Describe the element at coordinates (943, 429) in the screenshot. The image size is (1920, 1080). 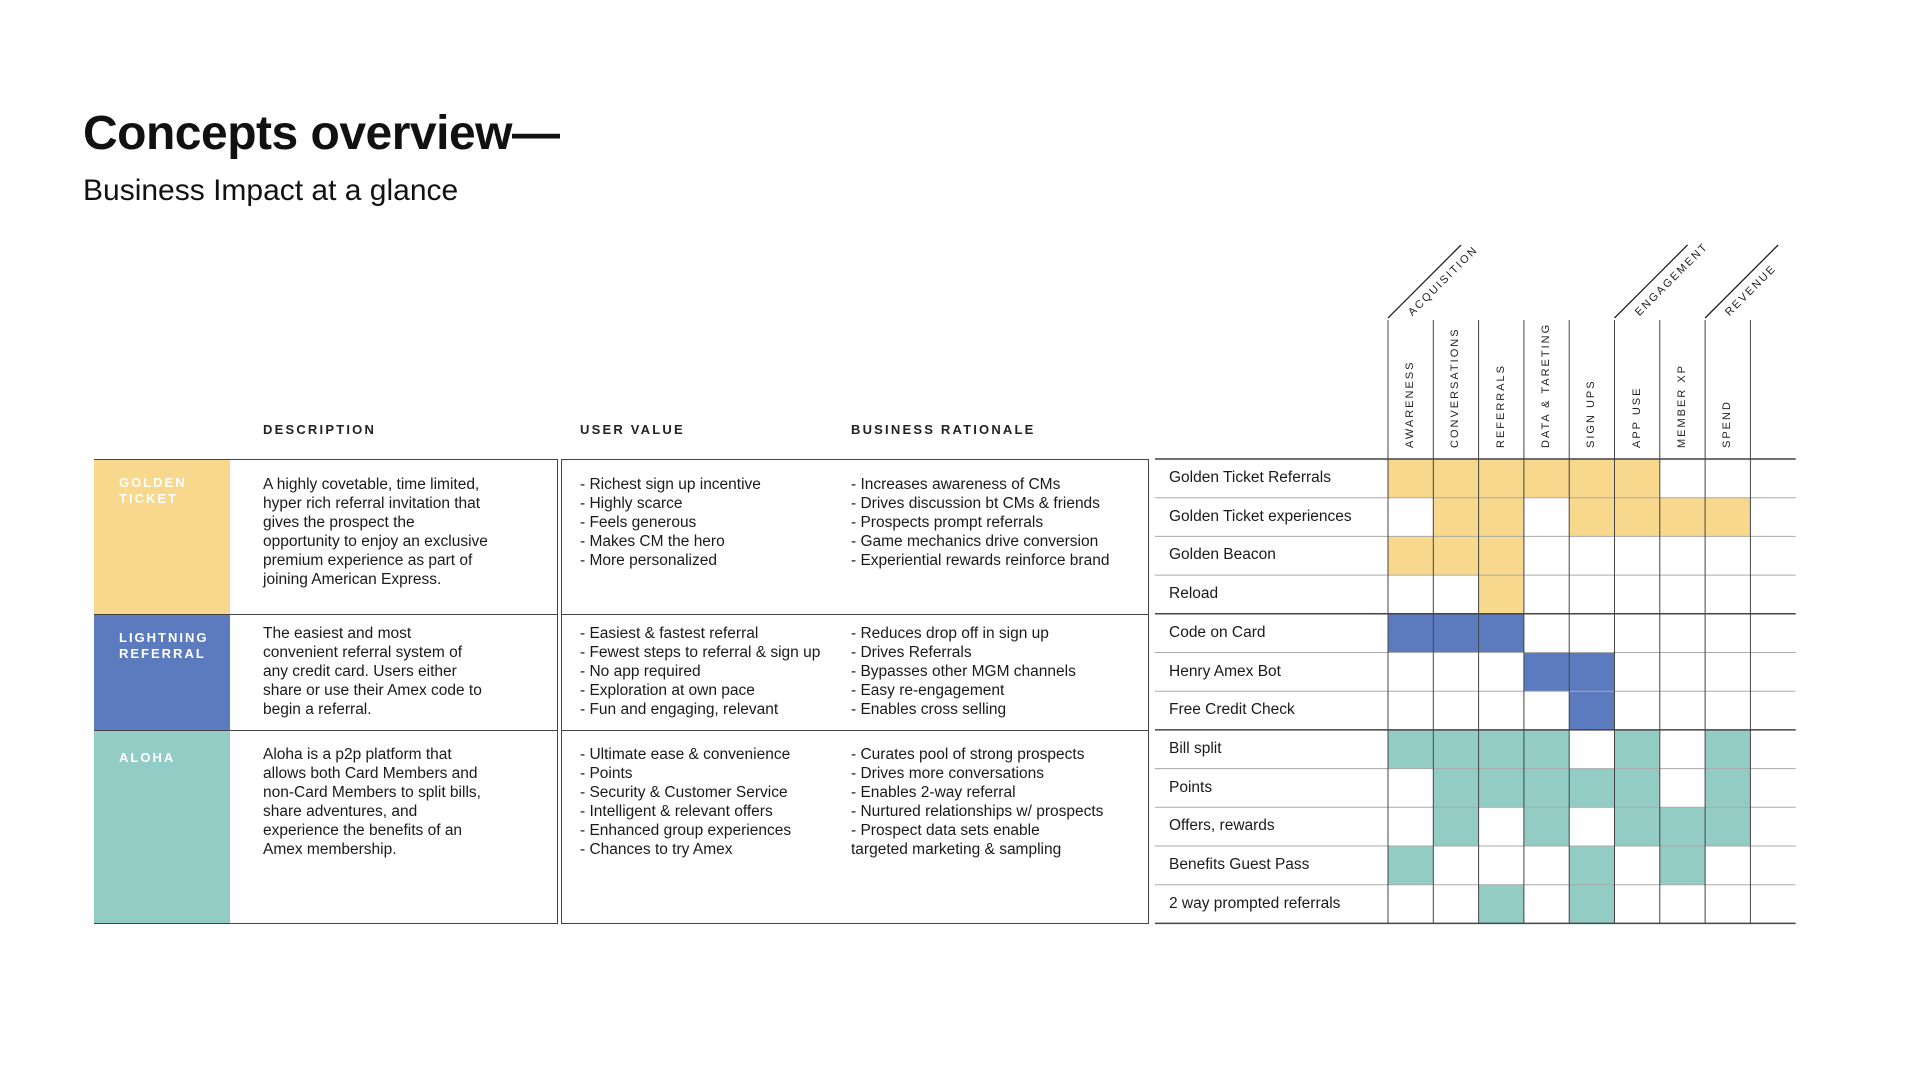
I see `business-rationale-header: BUSINESS RATIONALE` at that location.